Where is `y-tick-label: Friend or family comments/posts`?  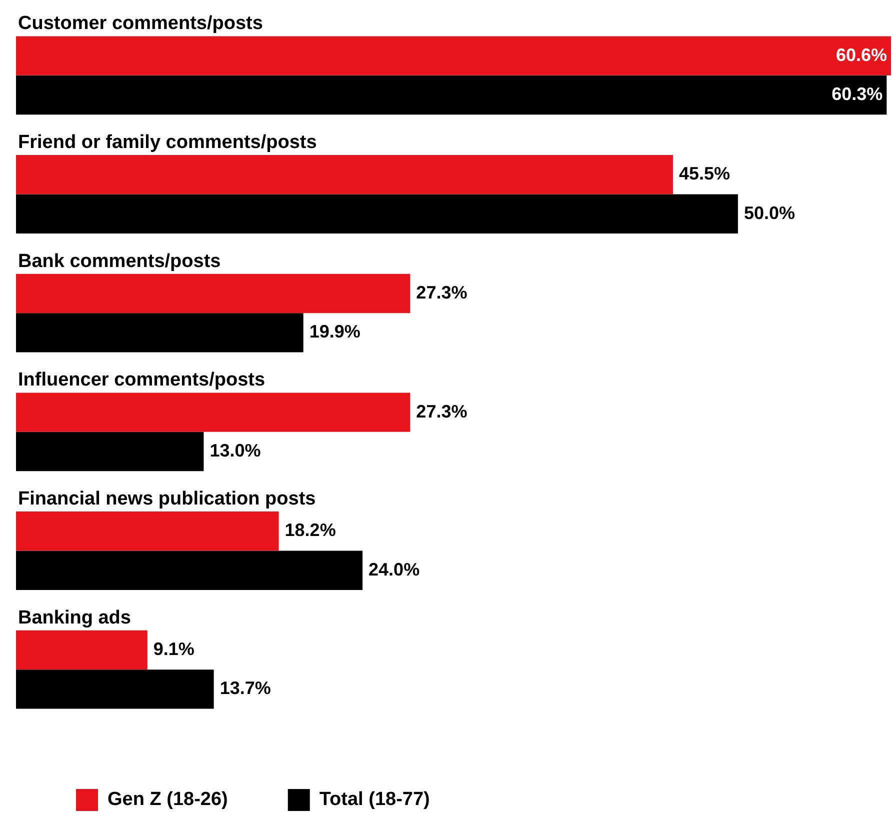
y-tick-label: Friend or family comments/posts is located at coordinates (167, 143).